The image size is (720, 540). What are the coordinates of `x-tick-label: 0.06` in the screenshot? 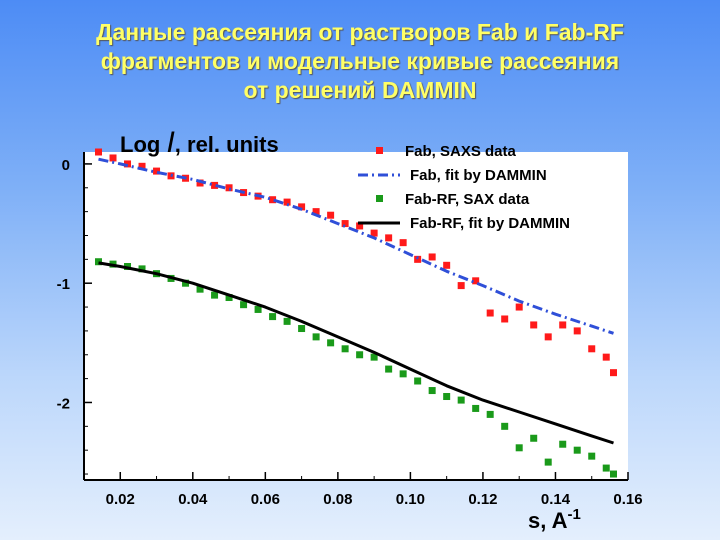 It's located at (265, 499).